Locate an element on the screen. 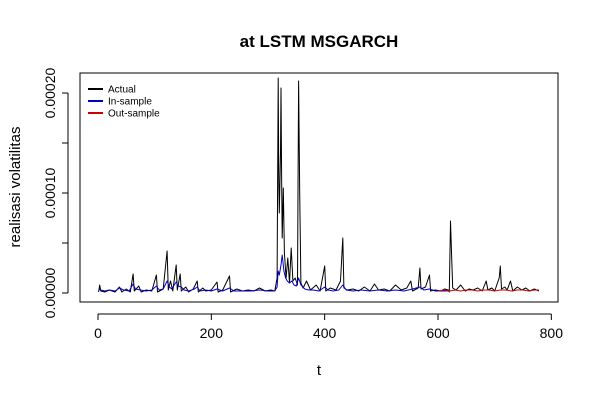  x-tick-label: 400 is located at coordinates (325, 333).